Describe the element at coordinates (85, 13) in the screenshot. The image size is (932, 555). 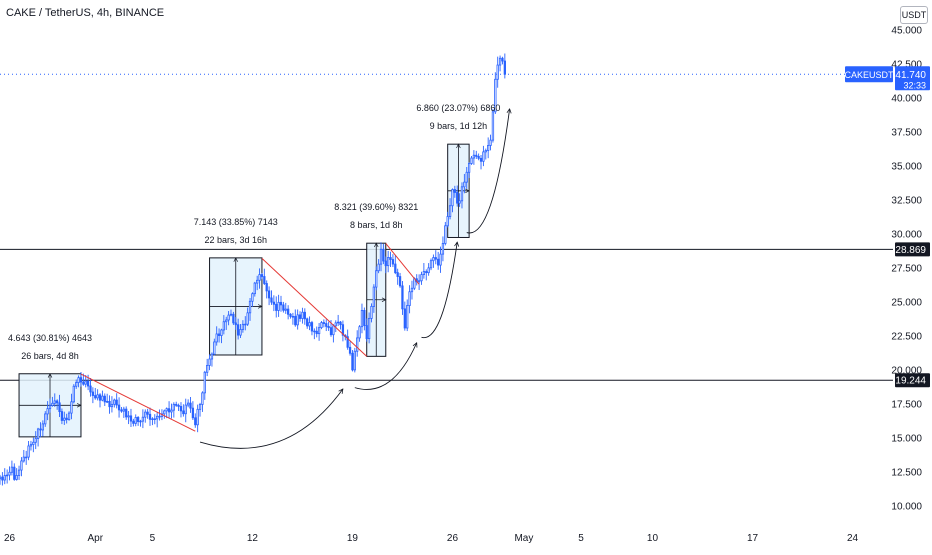
I see `chart-title: CAKE / TetherUS, 4h, BINANCE` at that location.